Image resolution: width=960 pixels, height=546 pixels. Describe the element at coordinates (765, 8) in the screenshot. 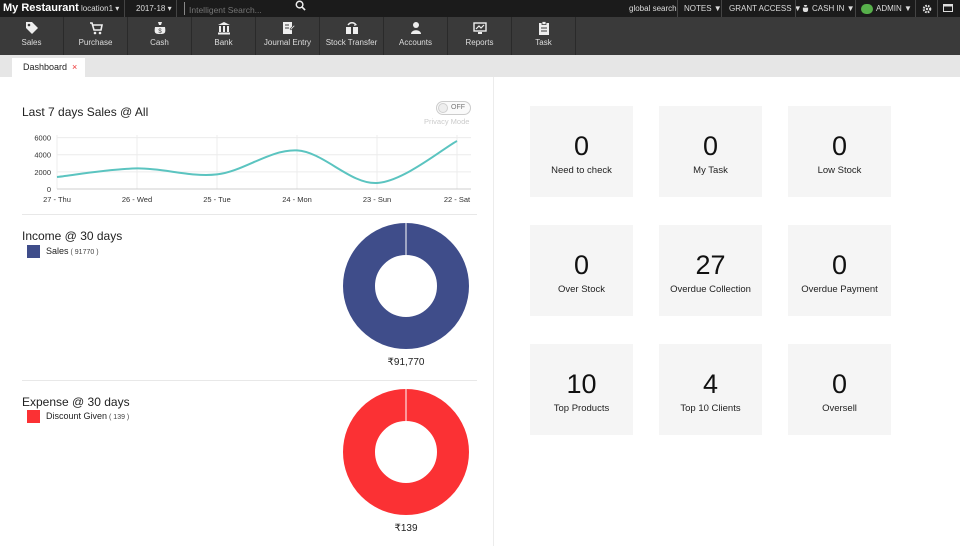

I see `grant-access-menu: GRANT ACCESS ▼` at that location.